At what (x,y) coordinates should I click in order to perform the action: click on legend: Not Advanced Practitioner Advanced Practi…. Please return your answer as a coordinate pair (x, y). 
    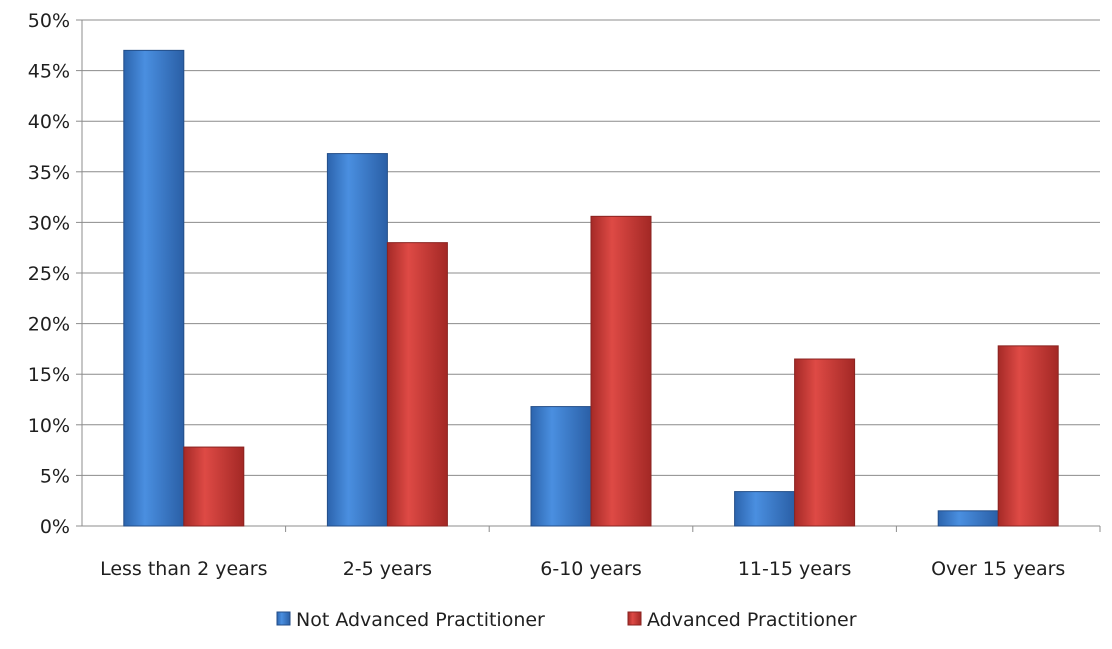
    Looking at the image, I should click on (566, 620).